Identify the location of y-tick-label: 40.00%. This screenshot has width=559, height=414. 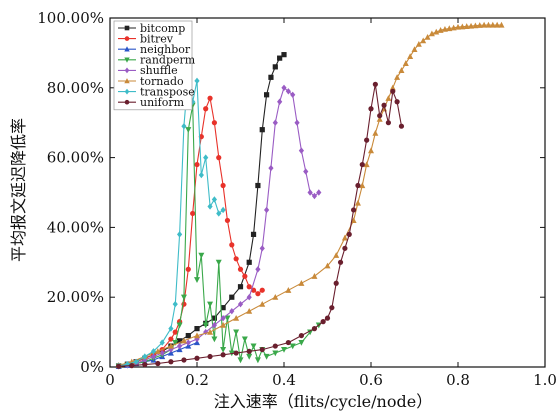
(75, 227).